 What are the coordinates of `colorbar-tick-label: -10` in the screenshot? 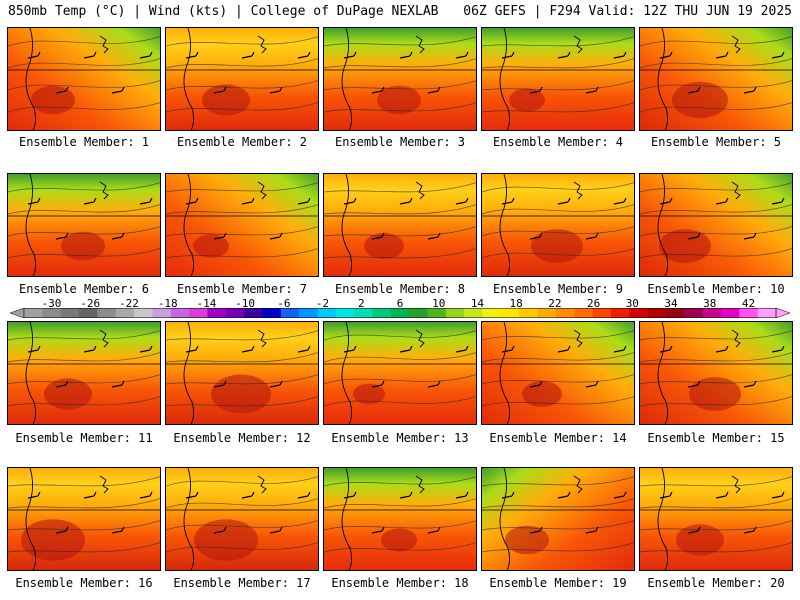 It's located at (245, 303).